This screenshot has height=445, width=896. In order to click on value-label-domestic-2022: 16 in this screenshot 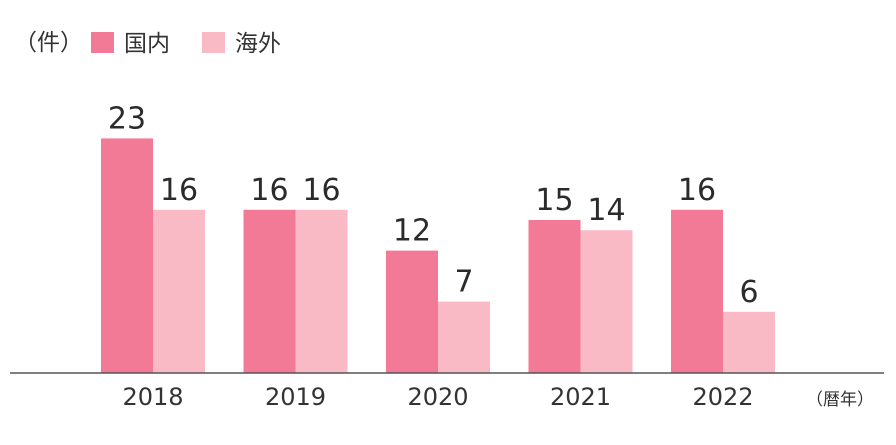, I will do `click(697, 190)`.